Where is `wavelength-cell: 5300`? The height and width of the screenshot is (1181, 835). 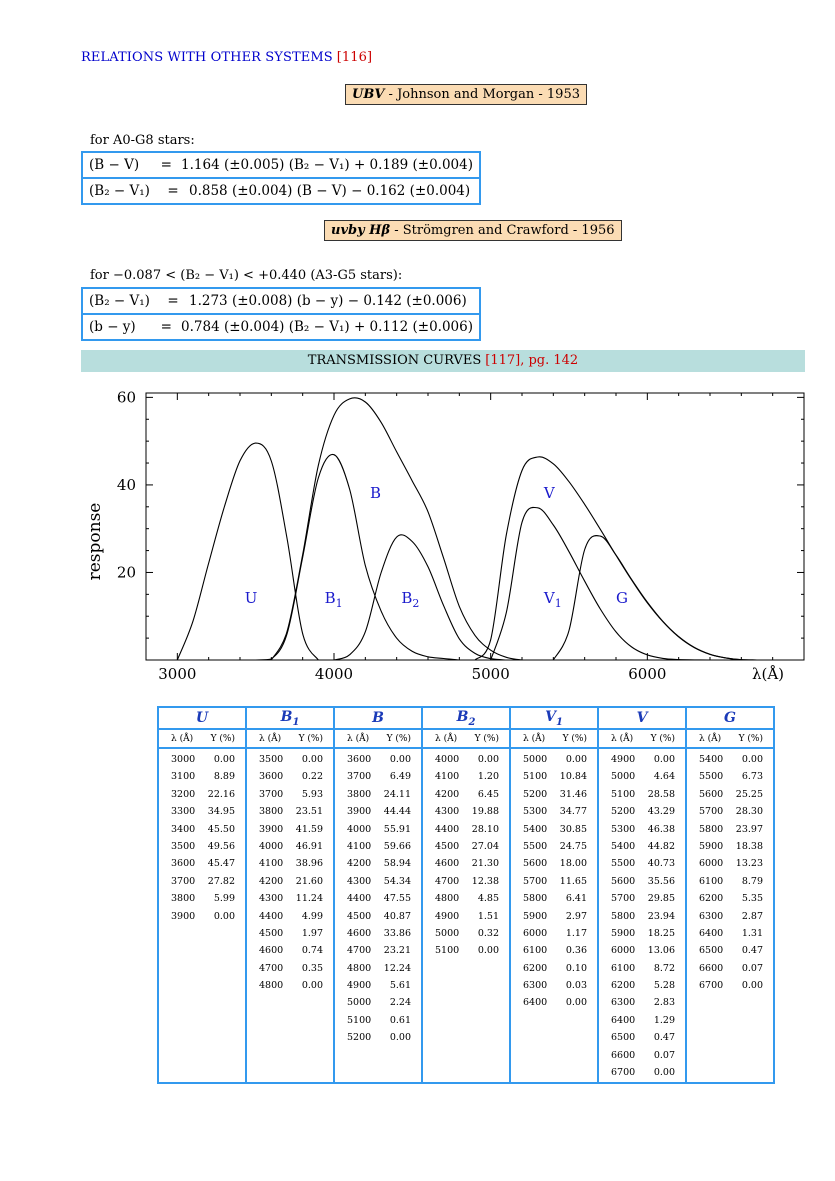 wavelength-cell: 5300 is located at coordinates (623, 829).